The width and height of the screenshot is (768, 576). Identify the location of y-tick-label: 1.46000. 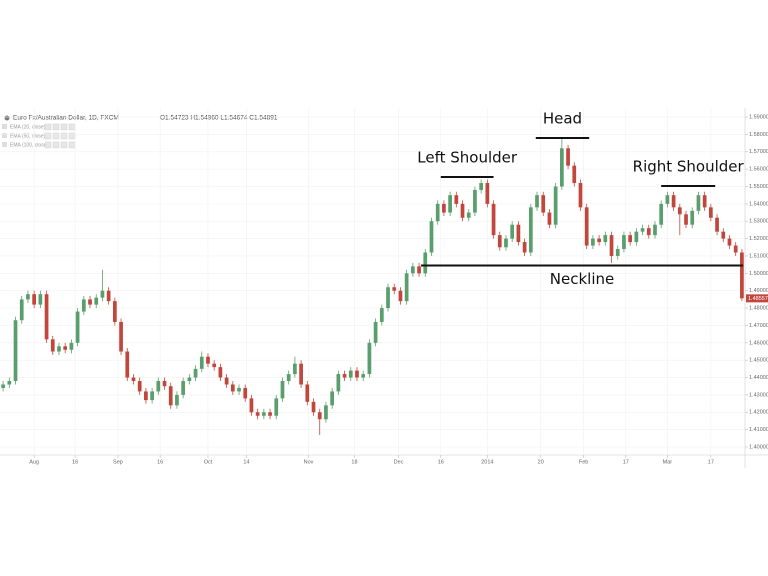
(758, 343).